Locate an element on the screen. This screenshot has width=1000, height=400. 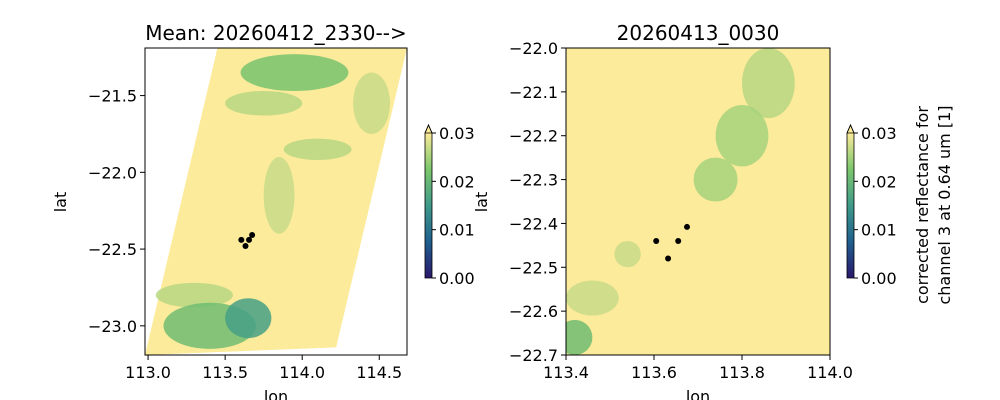
y-axis-label-right: lat is located at coordinates (481, 202).